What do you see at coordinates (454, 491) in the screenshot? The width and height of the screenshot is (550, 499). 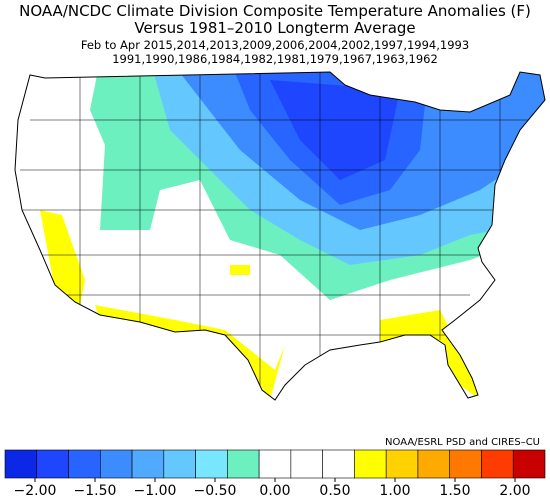 I see `tick-label: 1.50` at bounding box center [454, 491].